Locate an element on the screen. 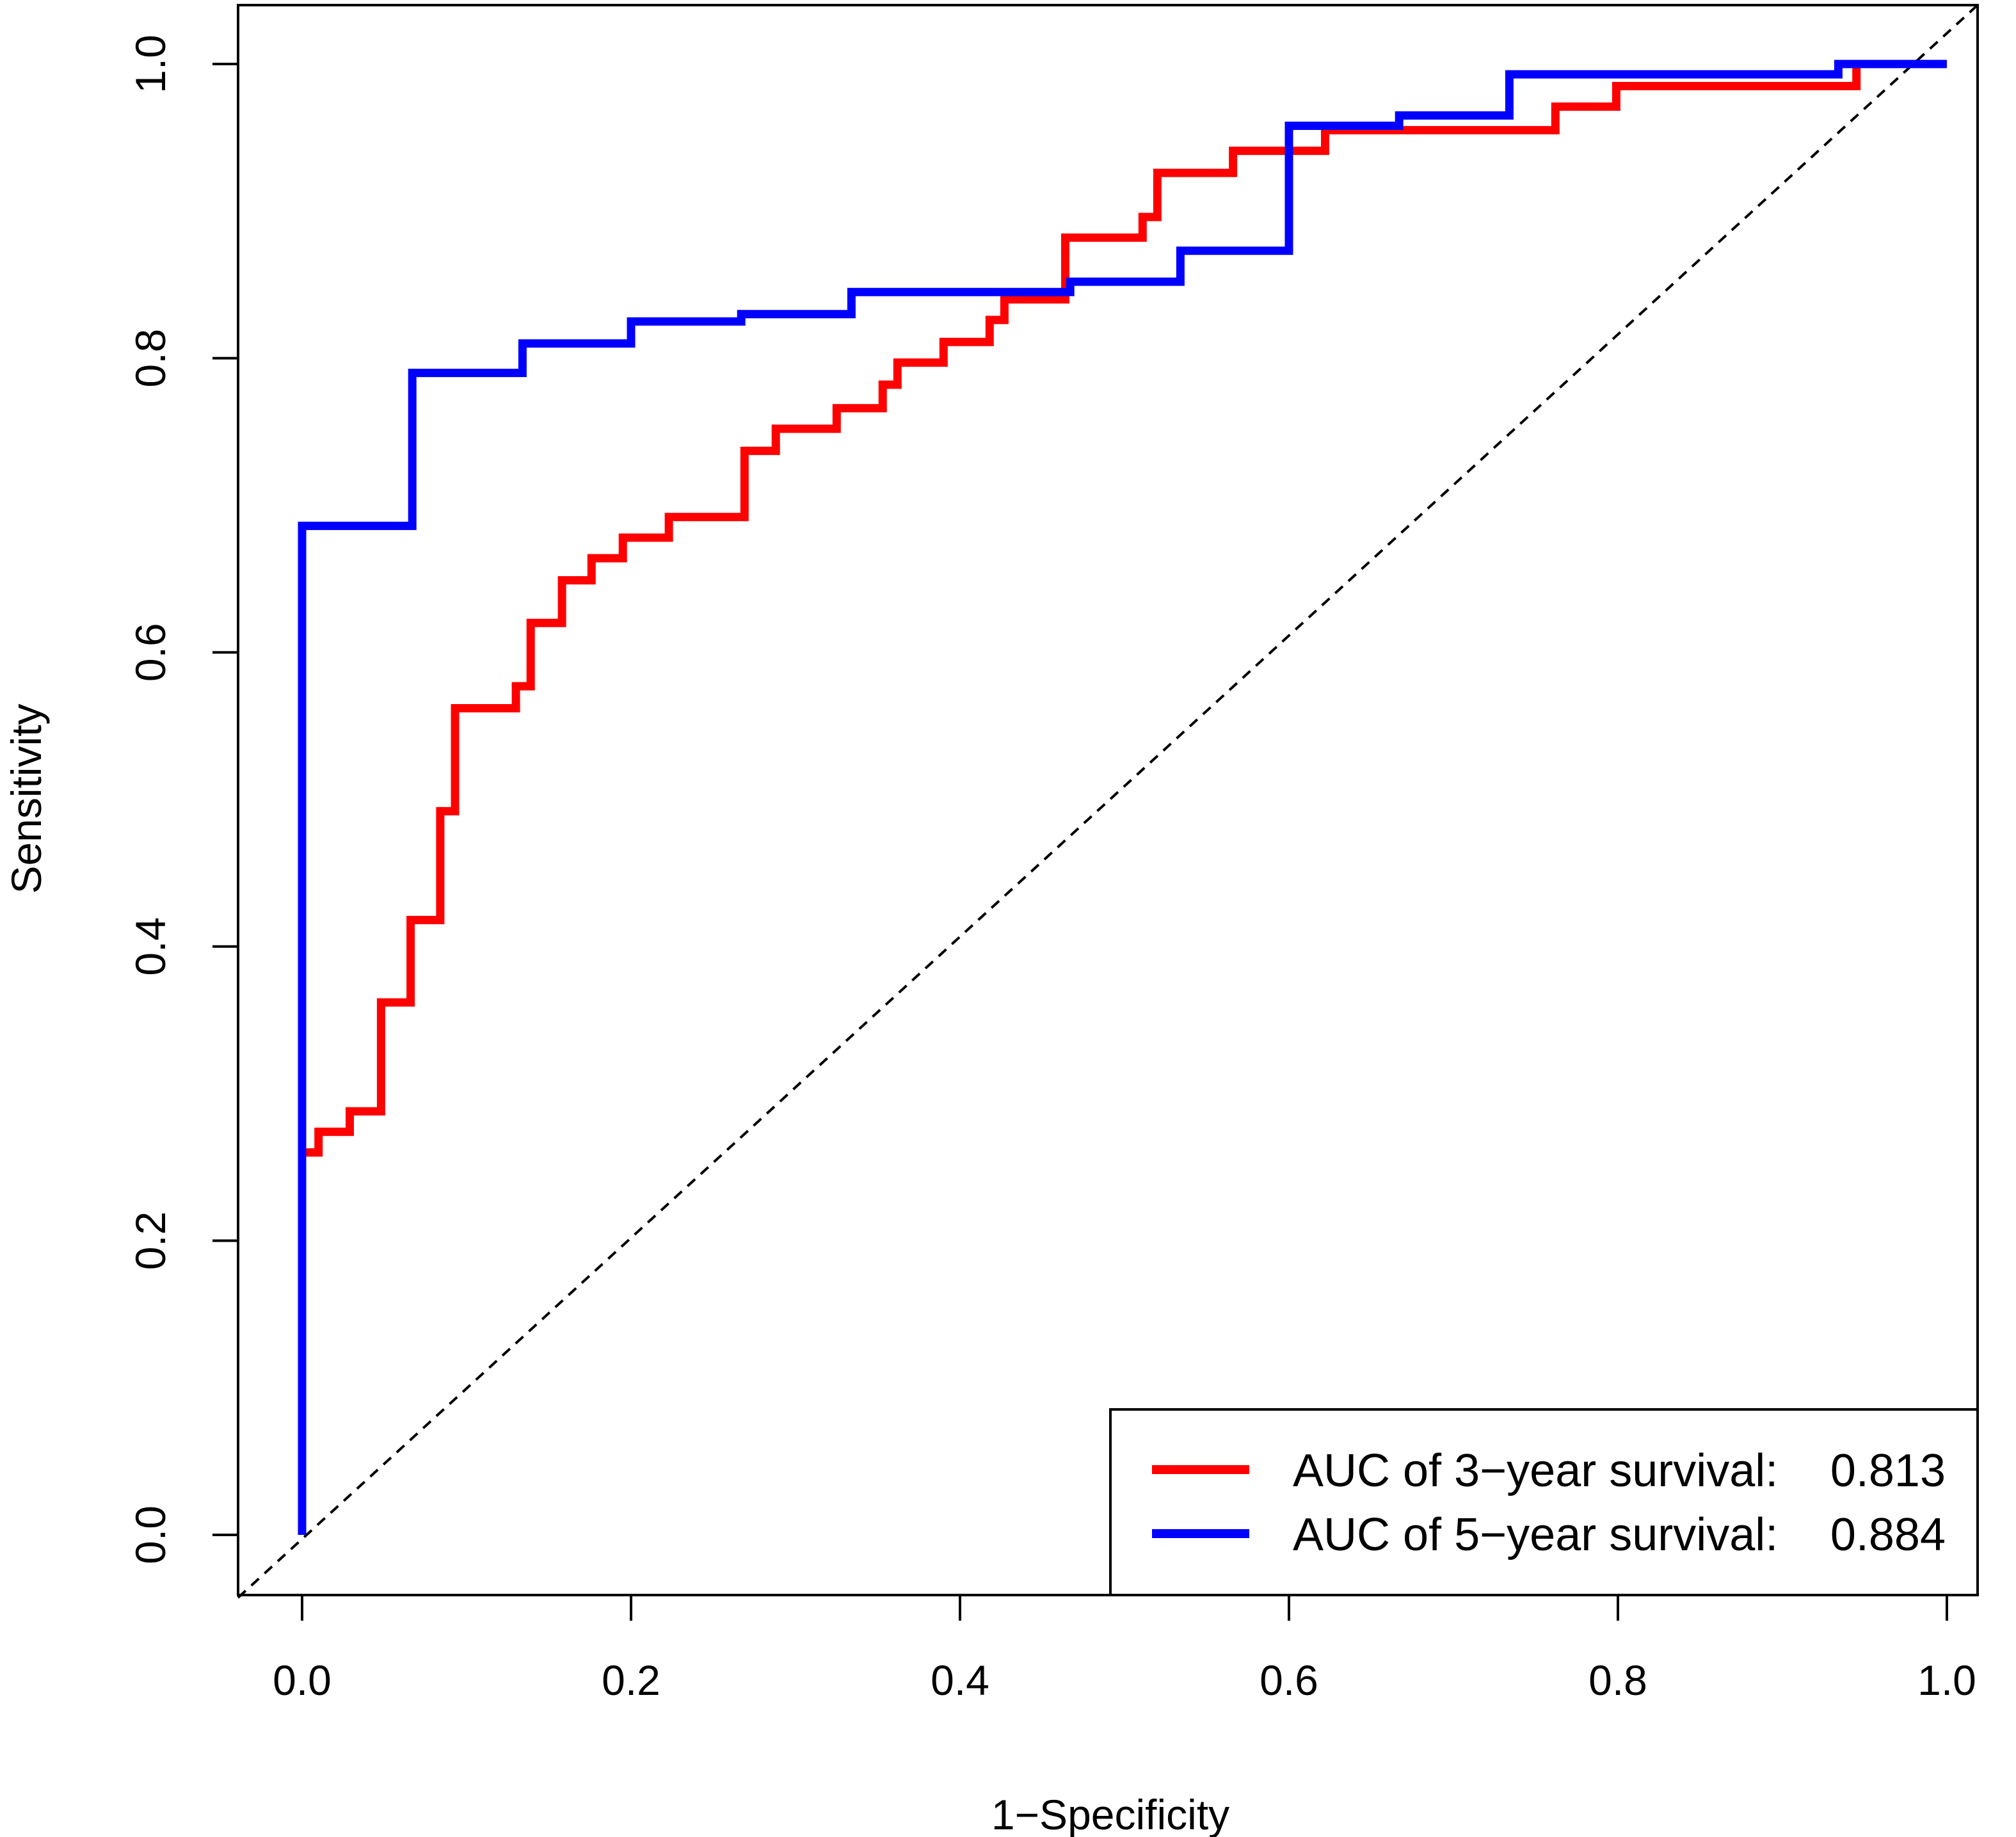  x-tick-label: 0.4 is located at coordinates (960, 1680).